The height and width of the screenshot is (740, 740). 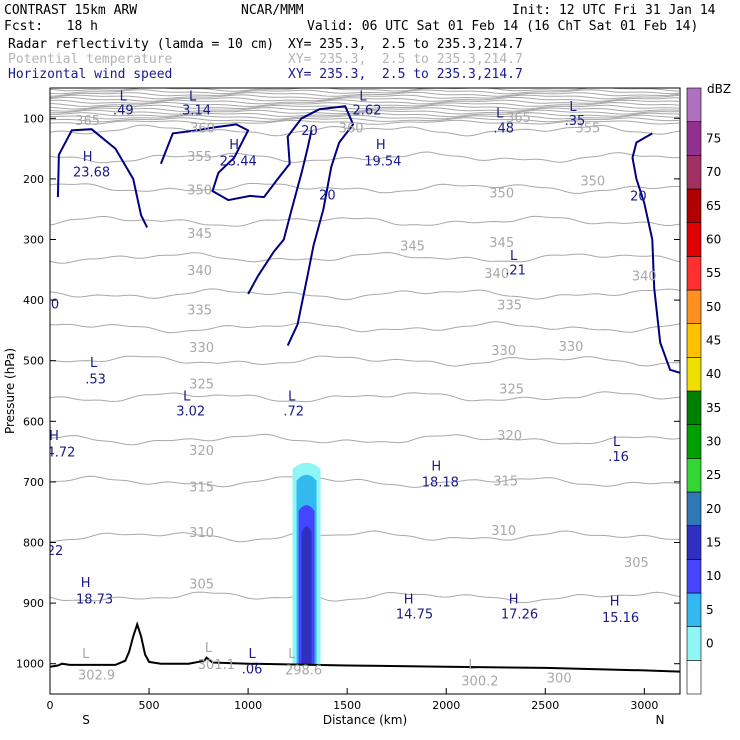 What do you see at coordinates (306, 595) in the screenshot?
I see `reflectivity-20dbz` at bounding box center [306, 595].